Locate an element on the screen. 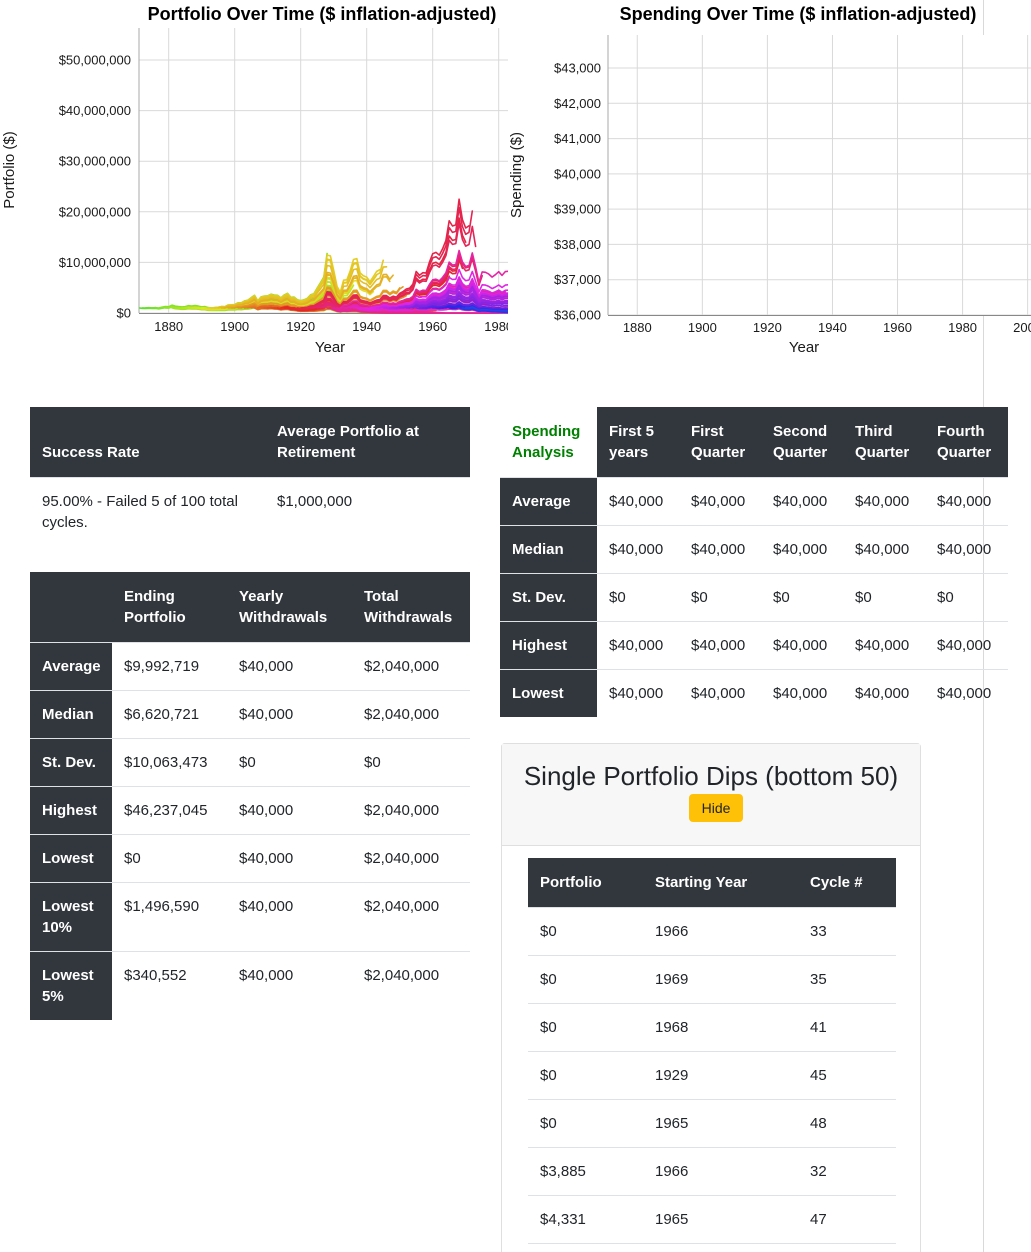 The image size is (1031, 1252). row-header: Lowest is located at coordinates (548, 693).